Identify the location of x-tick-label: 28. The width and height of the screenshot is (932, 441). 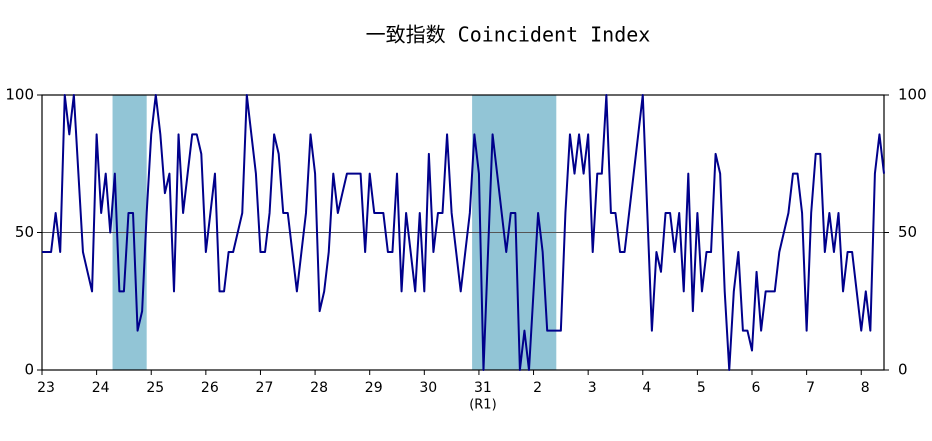
(319, 388).